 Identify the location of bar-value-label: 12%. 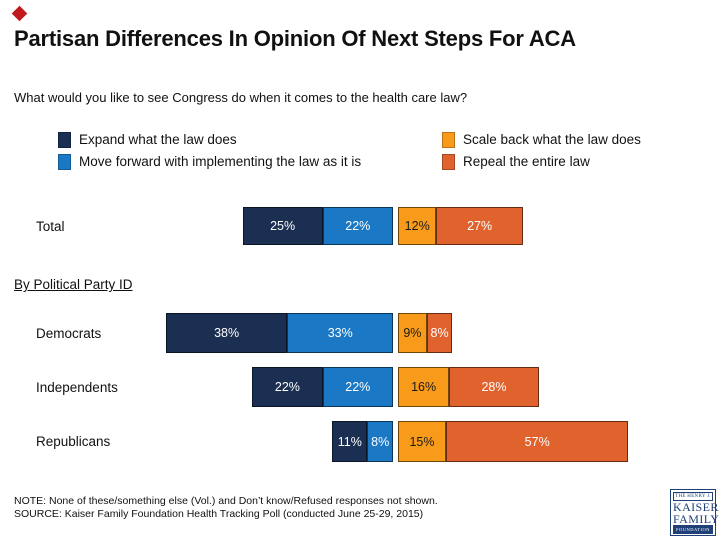
(417, 226).